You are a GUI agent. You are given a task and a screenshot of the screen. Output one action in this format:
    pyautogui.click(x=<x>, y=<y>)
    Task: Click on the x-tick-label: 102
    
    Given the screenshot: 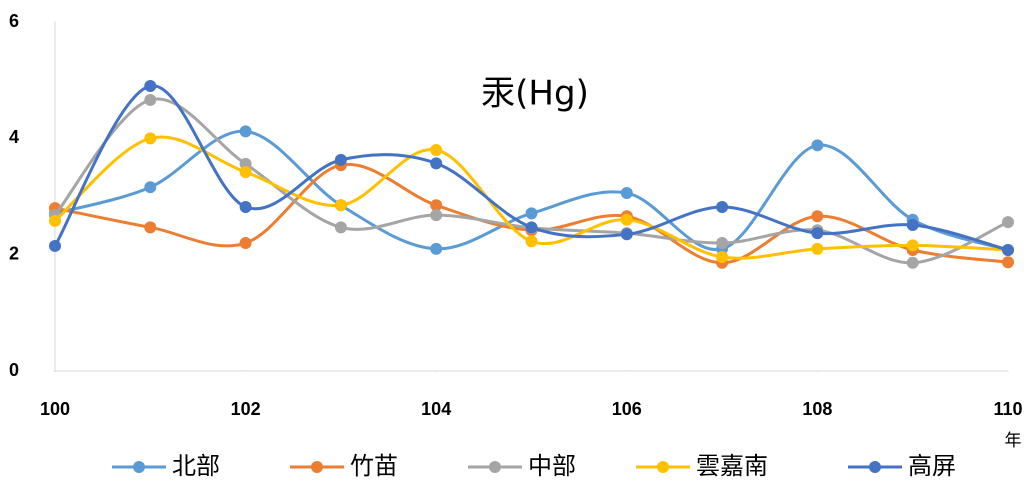 What is the action you would take?
    pyautogui.click(x=246, y=409)
    